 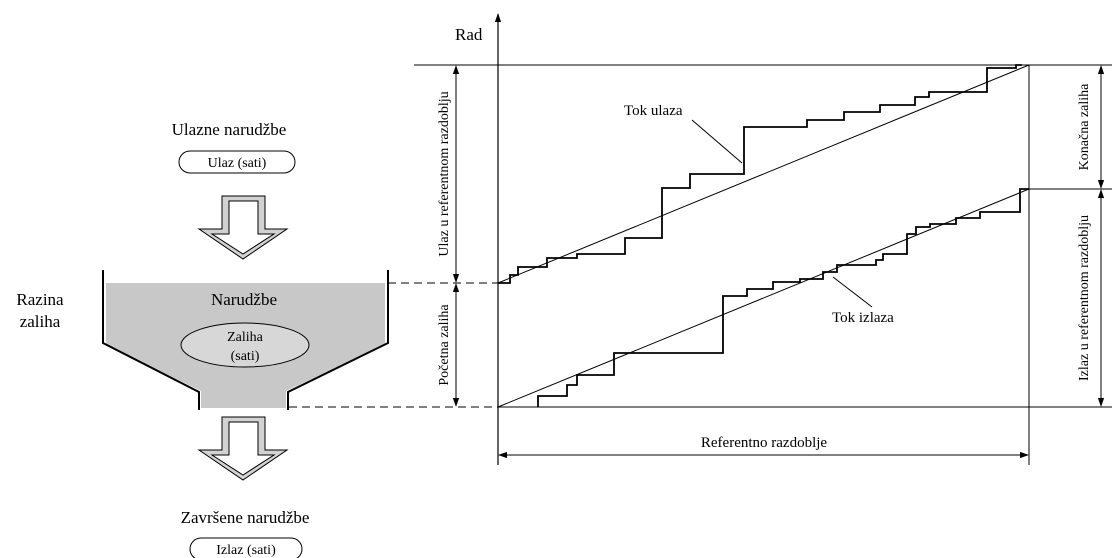 I want to click on stock-level-label-line2: zaliha, so click(x=40, y=321).